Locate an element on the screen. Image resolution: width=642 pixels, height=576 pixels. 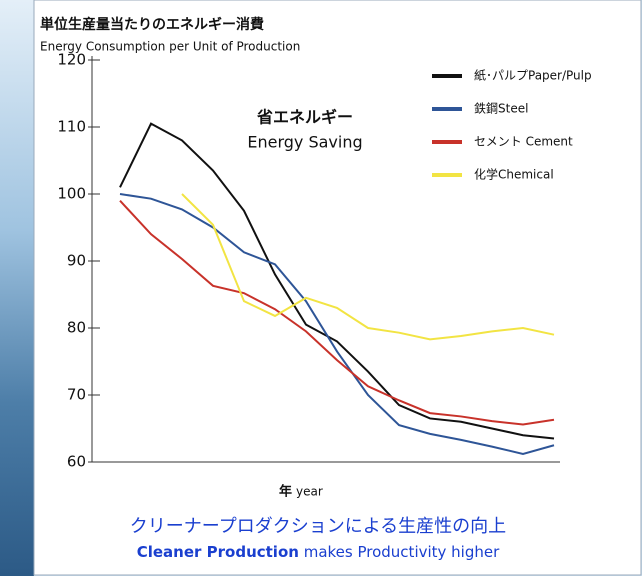
footer: クリーナープロダクションによる生産性の向上 is located at coordinates (318, 526).